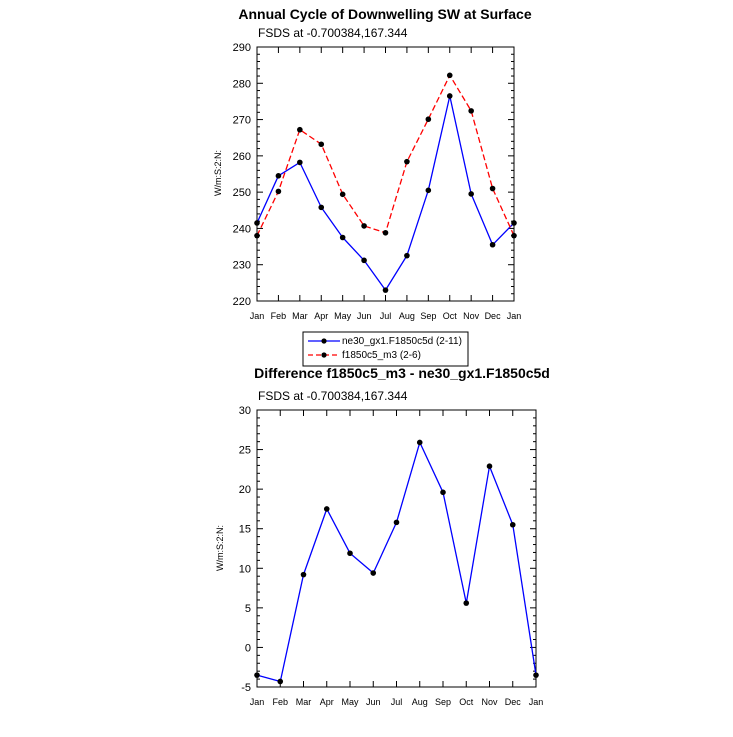 The width and height of the screenshot is (733, 737). Describe the element at coordinates (242, 84) in the screenshot. I see `y-tick-label: 280` at that location.